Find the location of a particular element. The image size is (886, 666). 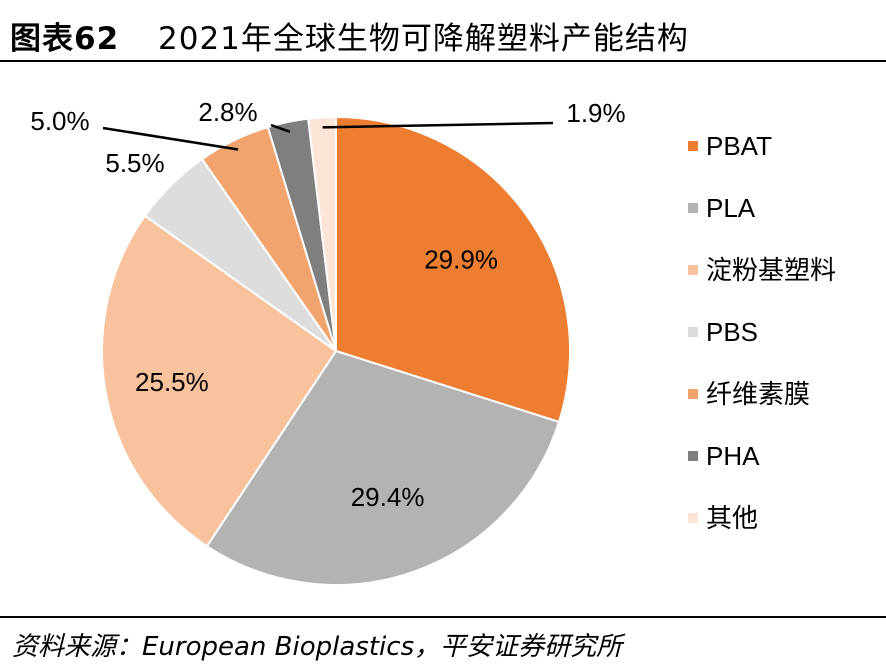

pie-slice-pla is located at coordinates (383, 467).